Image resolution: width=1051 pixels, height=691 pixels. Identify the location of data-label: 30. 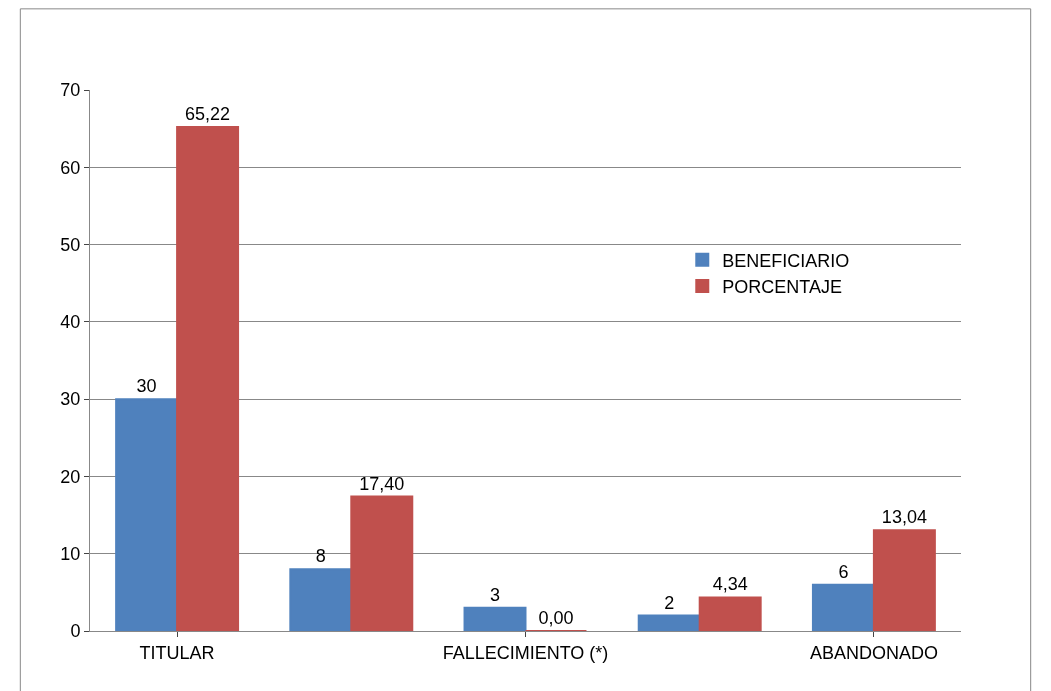
(146, 386).